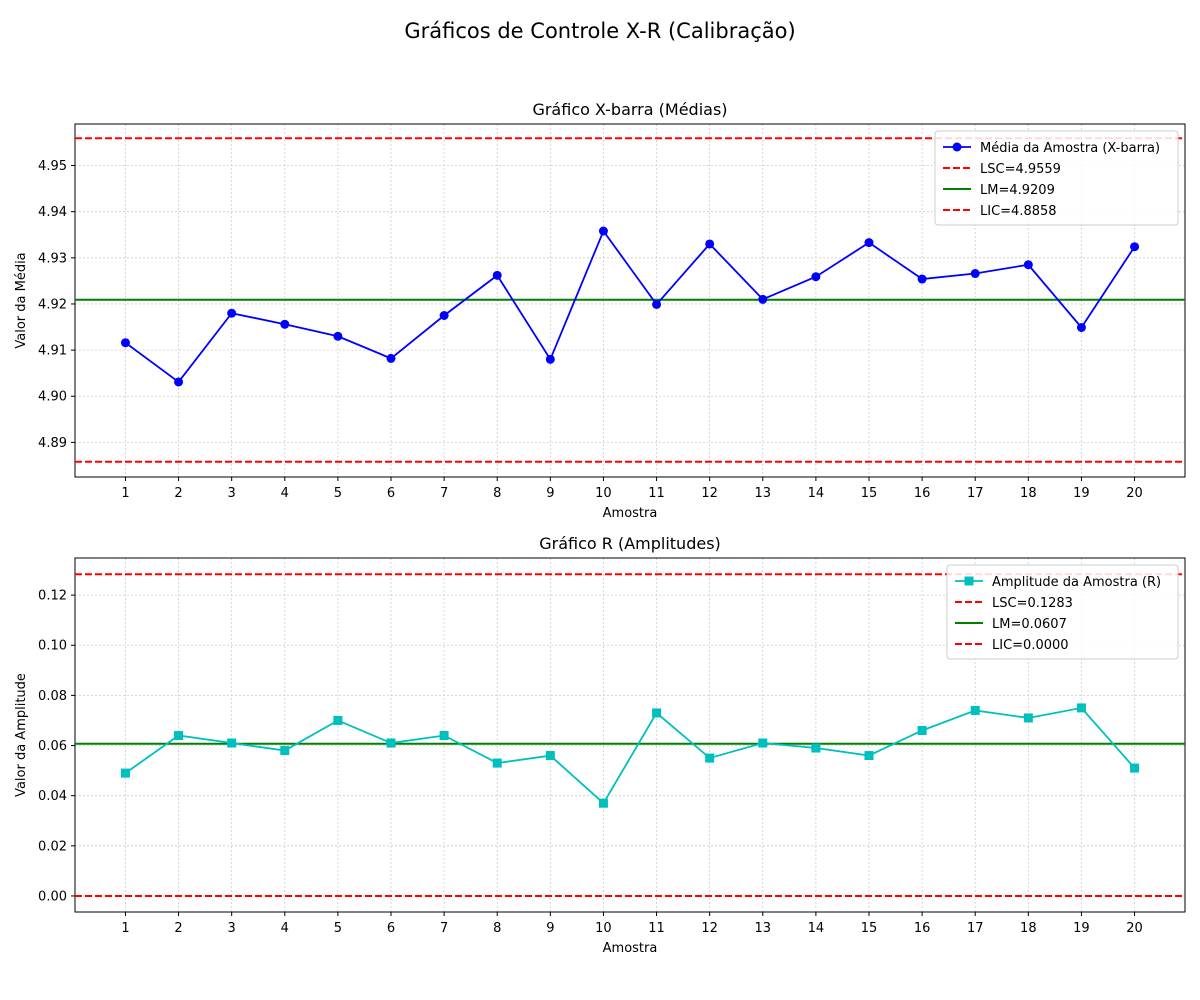  Describe the element at coordinates (52, 443) in the screenshot. I see `y-tick-label: 4.89` at that location.